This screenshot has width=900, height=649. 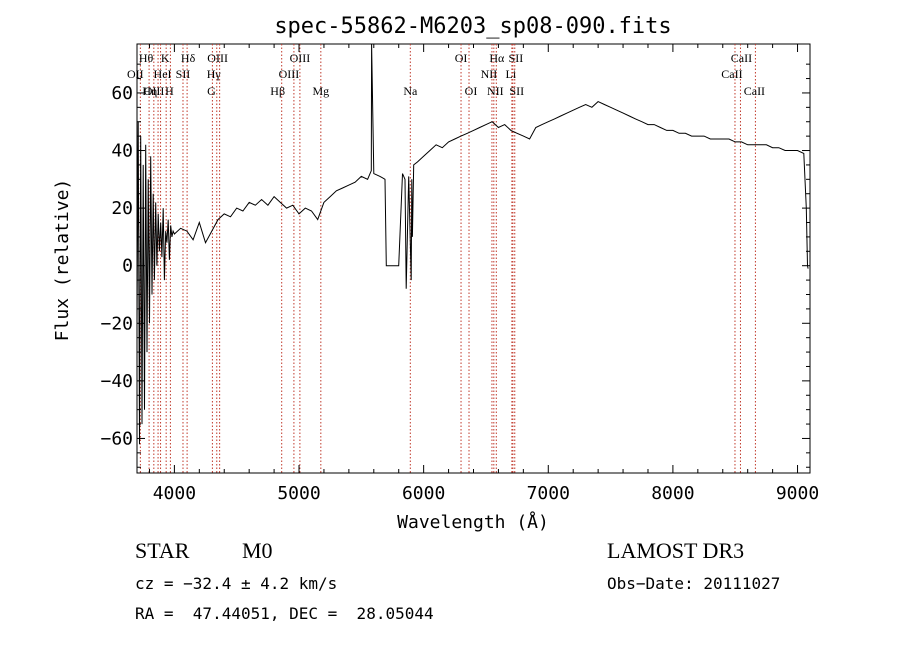 What do you see at coordinates (516, 91) in the screenshot?
I see `line-label-24: SII` at bounding box center [516, 91].